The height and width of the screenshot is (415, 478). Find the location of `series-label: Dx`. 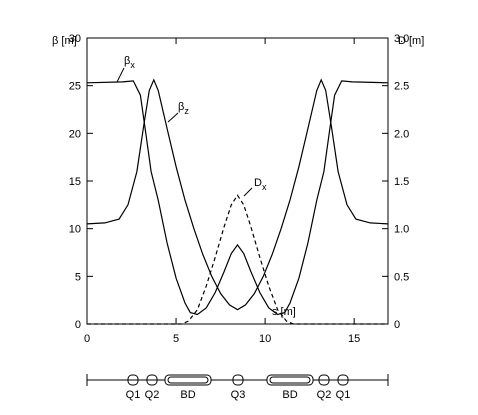

series-label: Dx is located at coordinates (260, 184).